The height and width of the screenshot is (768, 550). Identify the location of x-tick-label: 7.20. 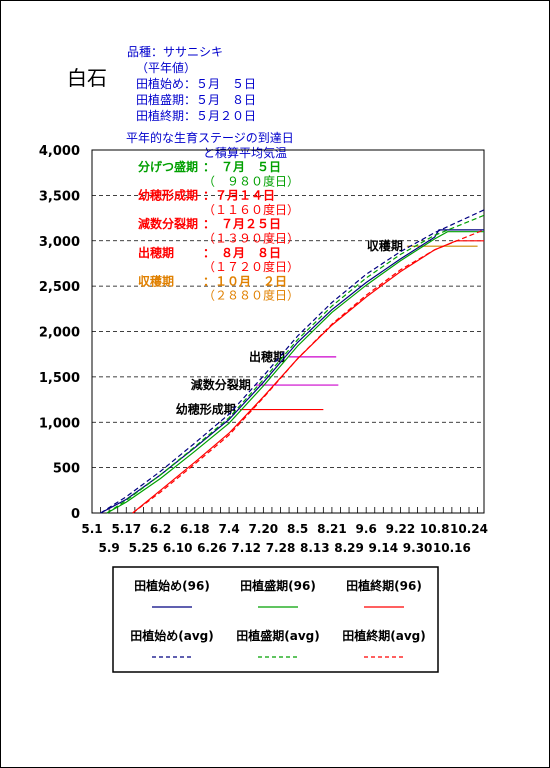
(264, 529).